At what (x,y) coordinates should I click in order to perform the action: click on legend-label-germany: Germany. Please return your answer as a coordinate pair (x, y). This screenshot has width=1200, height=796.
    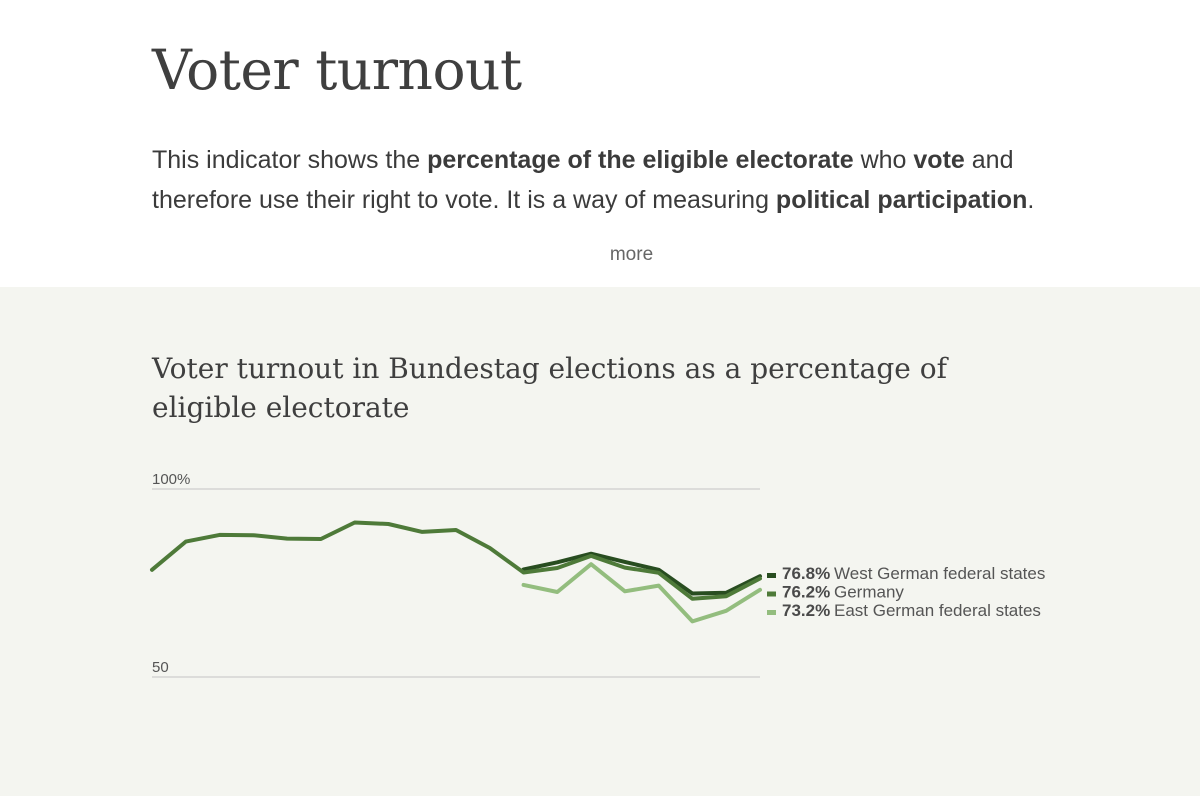
    Looking at the image, I should click on (869, 592).